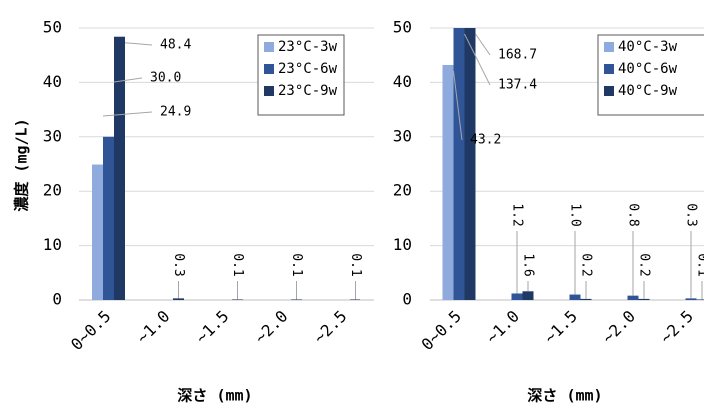  I want to click on legend-label: 23°C-9w, so click(308, 91).